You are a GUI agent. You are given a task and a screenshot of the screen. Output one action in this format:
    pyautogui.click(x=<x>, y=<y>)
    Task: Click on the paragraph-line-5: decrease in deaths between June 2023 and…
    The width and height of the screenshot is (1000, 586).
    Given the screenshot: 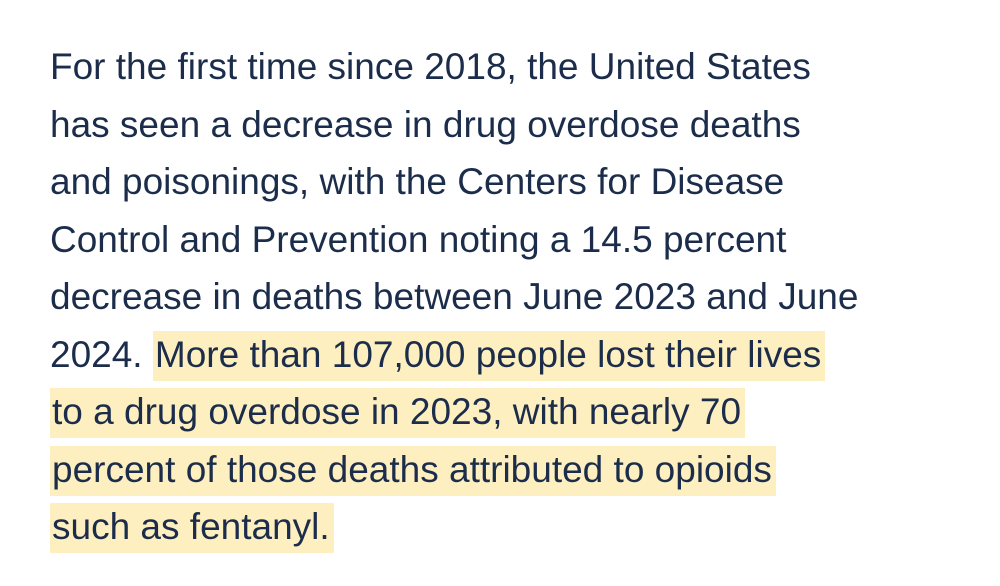 What is the action you would take?
    pyautogui.click(x=454, y=296)
    